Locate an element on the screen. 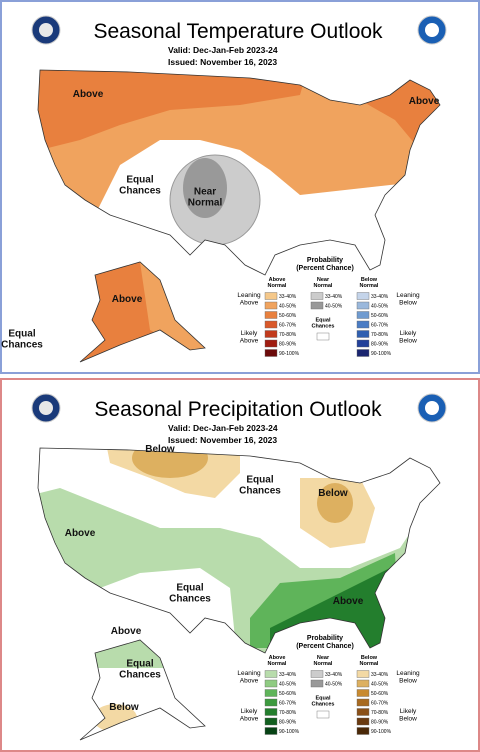 The height and width of the screenshot is (752, 480). legend-subtitle: (Percent Chance) is located at coordinates (325, 646).